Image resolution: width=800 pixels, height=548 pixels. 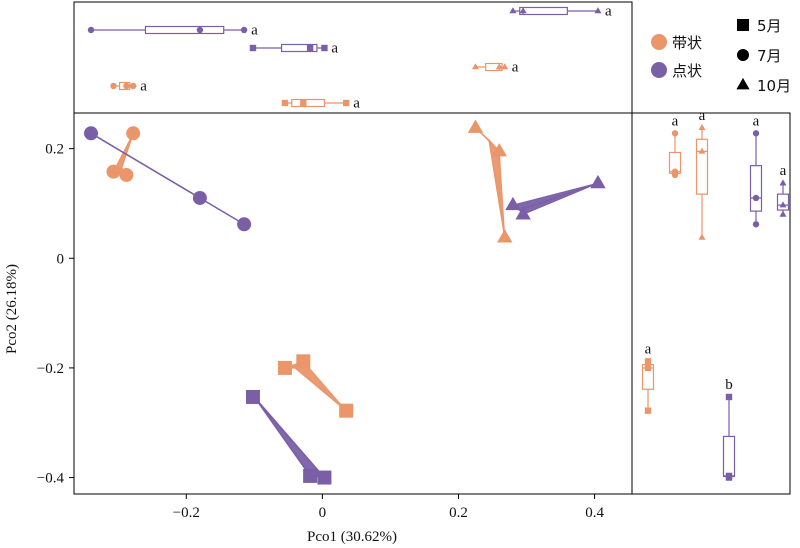 What do you see at coordinates (495, 68) in the screenshot?
I see `top-boxplot-3: a` at bounding box center [495, 68].